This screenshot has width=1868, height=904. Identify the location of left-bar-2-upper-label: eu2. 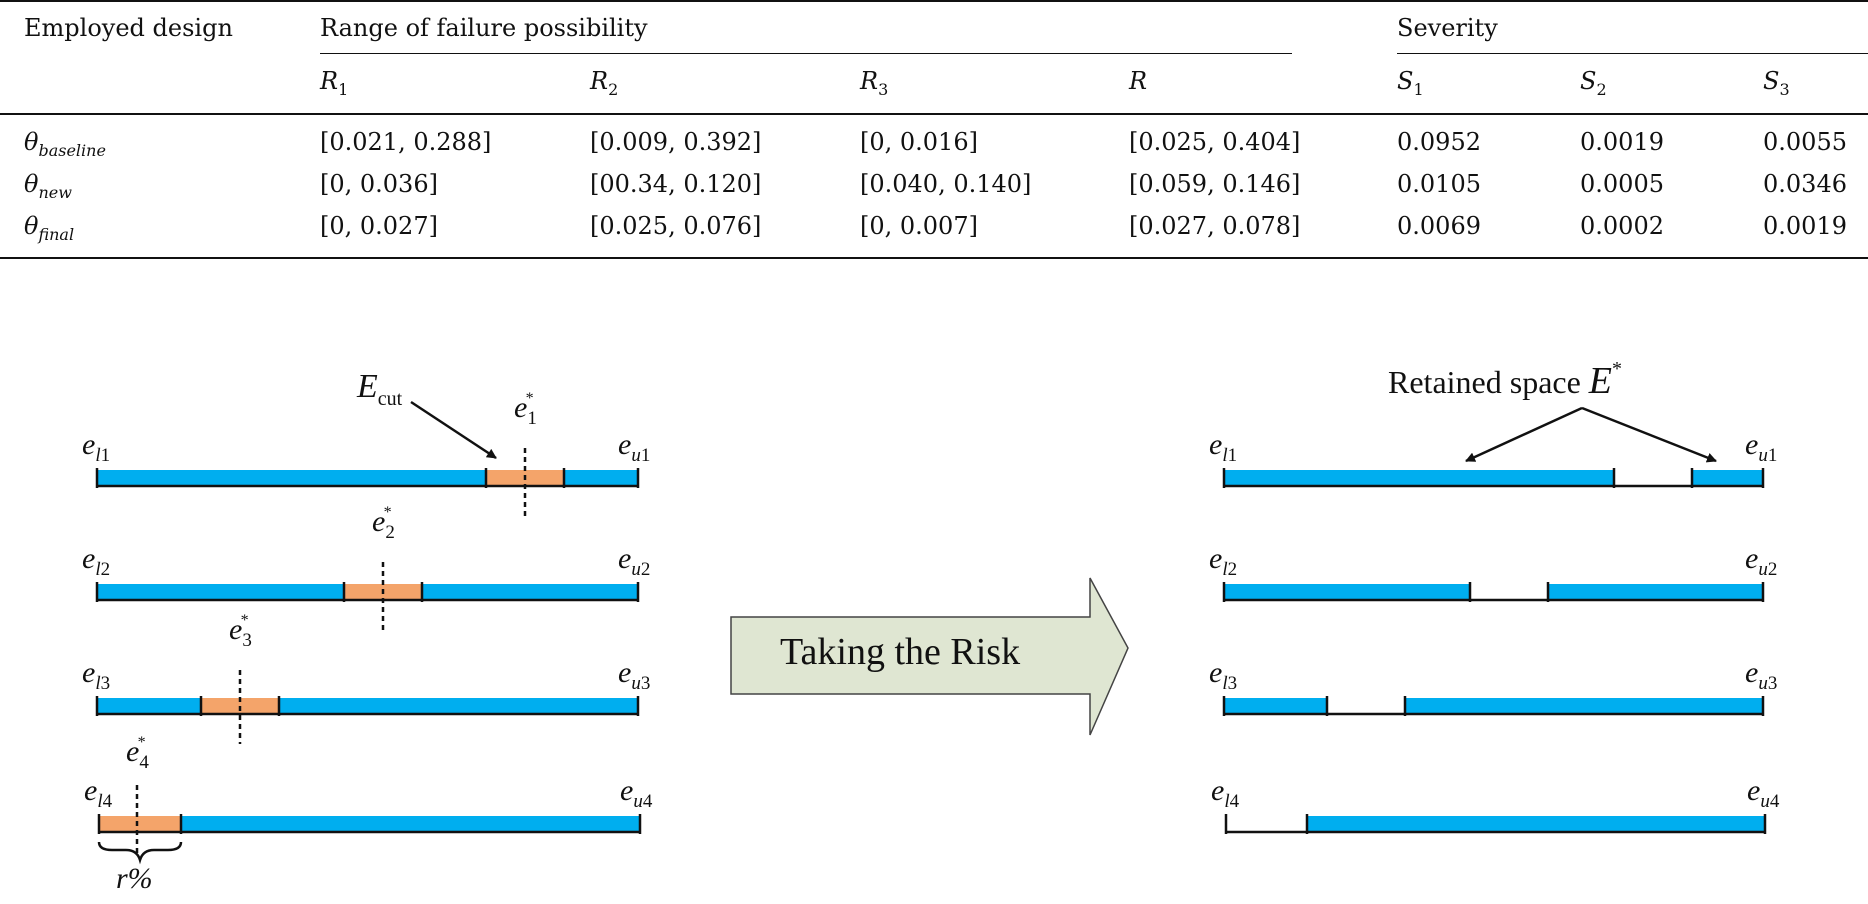
(634, 561).